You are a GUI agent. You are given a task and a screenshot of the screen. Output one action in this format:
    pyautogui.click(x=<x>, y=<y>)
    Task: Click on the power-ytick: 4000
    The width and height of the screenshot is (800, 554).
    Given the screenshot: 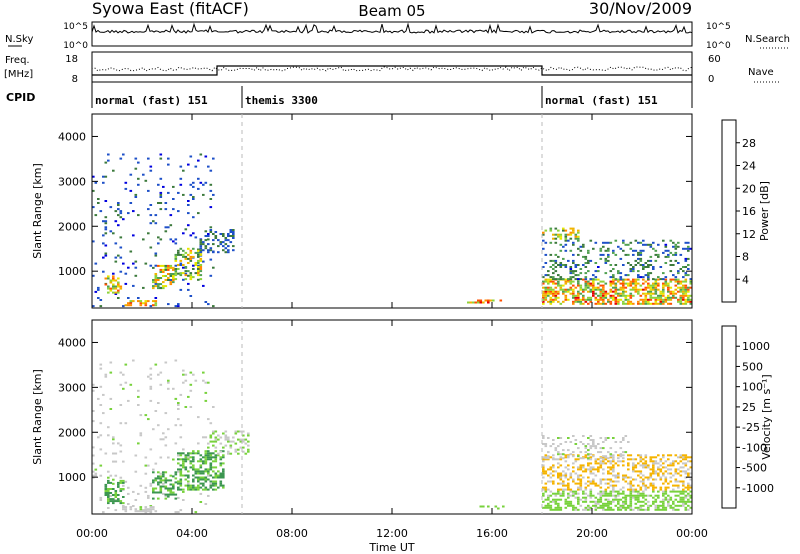 What is the action you would take?
    pyautogui.click(x=72, y=136)
    